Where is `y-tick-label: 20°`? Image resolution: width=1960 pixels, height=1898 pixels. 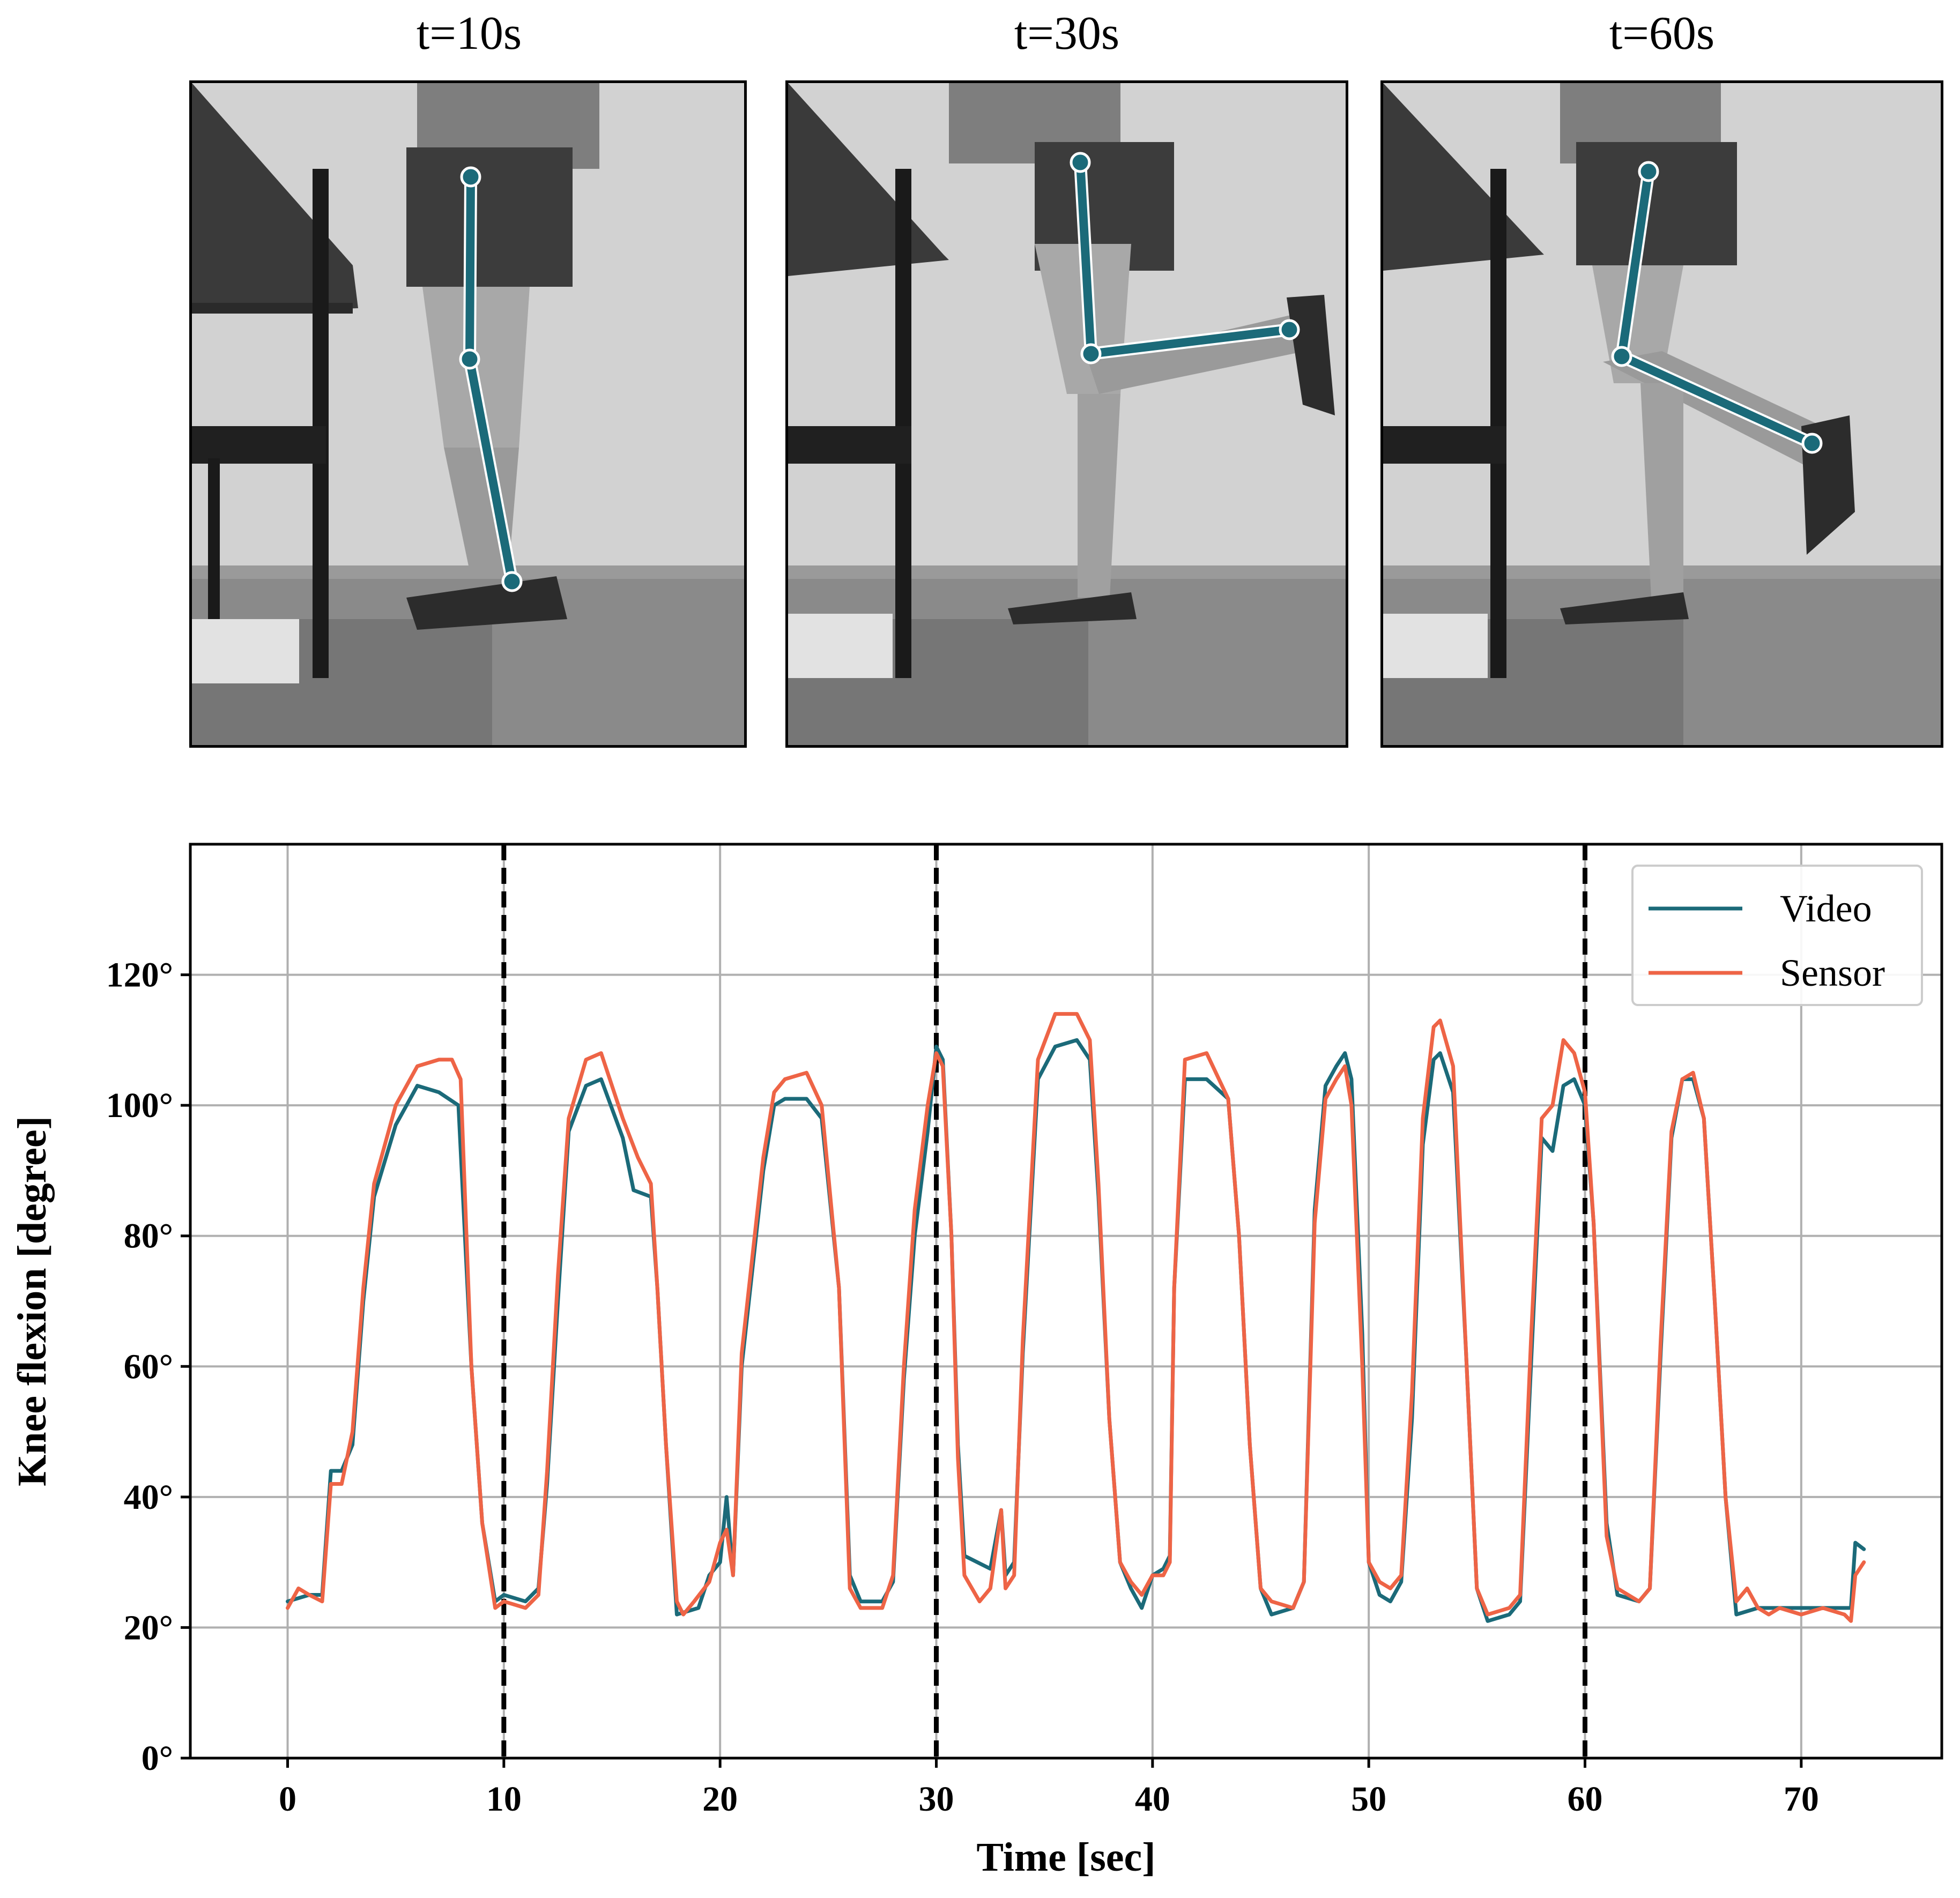
y-tick-label: 20° is located at coordinates (148, 1628).